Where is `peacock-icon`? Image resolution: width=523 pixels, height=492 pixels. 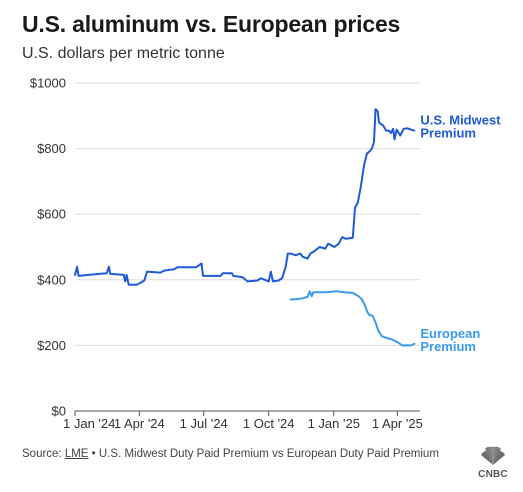 peacock-icon is located at coordinates (493, 455).